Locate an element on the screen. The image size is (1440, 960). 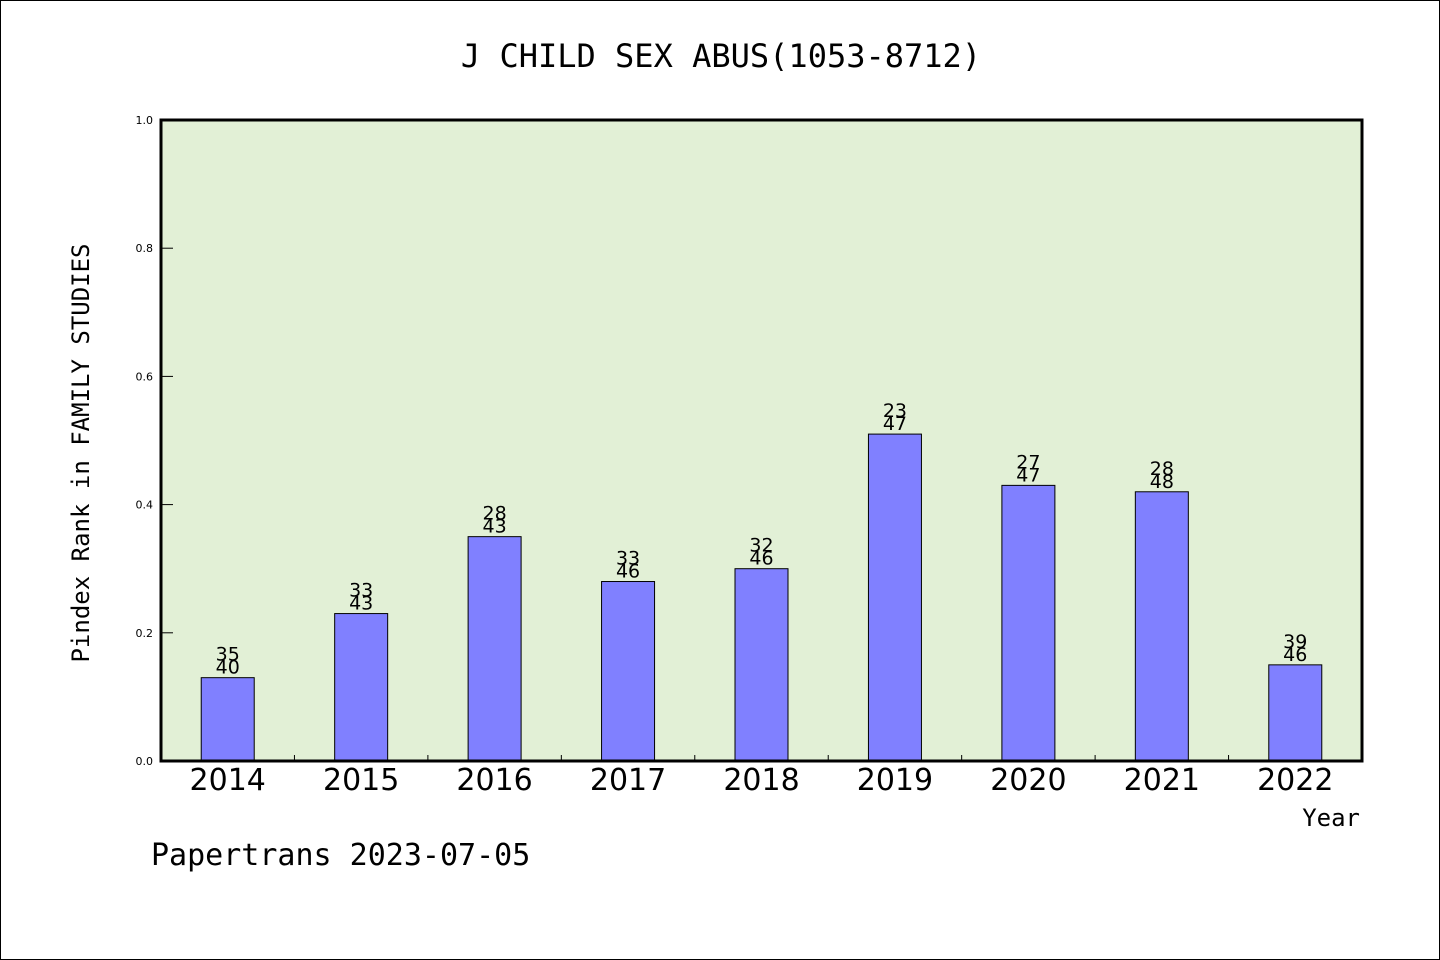
footer-credit: Papertrans 2023-07-05 is located at coordinates (340, 855).